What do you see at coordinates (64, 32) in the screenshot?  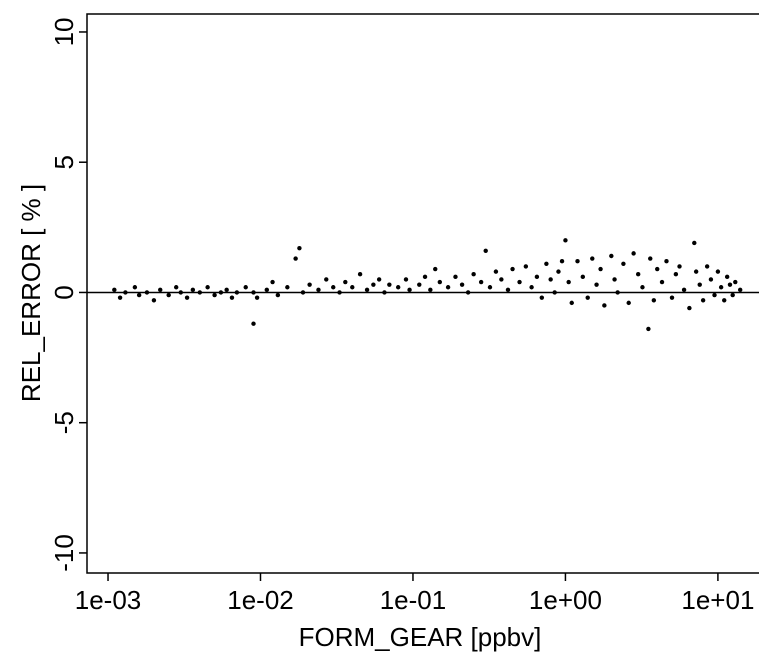 I see `y-tick-label: 10` at bounding box center [64, 32].